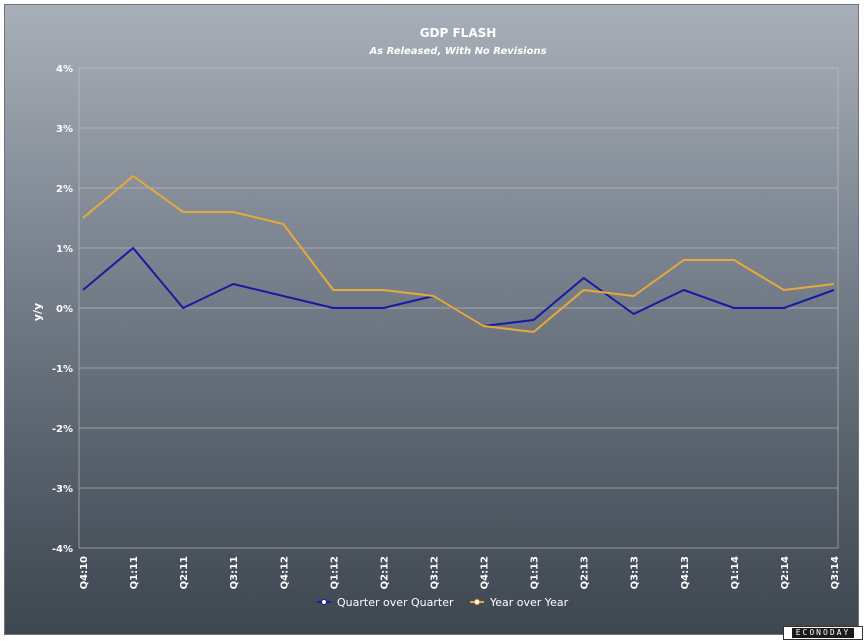 This screenshot has height=641, width=865. Describe the element at coordinates (62, 549) in the screenshot. I see `y-tick-label: -4%` at that location.